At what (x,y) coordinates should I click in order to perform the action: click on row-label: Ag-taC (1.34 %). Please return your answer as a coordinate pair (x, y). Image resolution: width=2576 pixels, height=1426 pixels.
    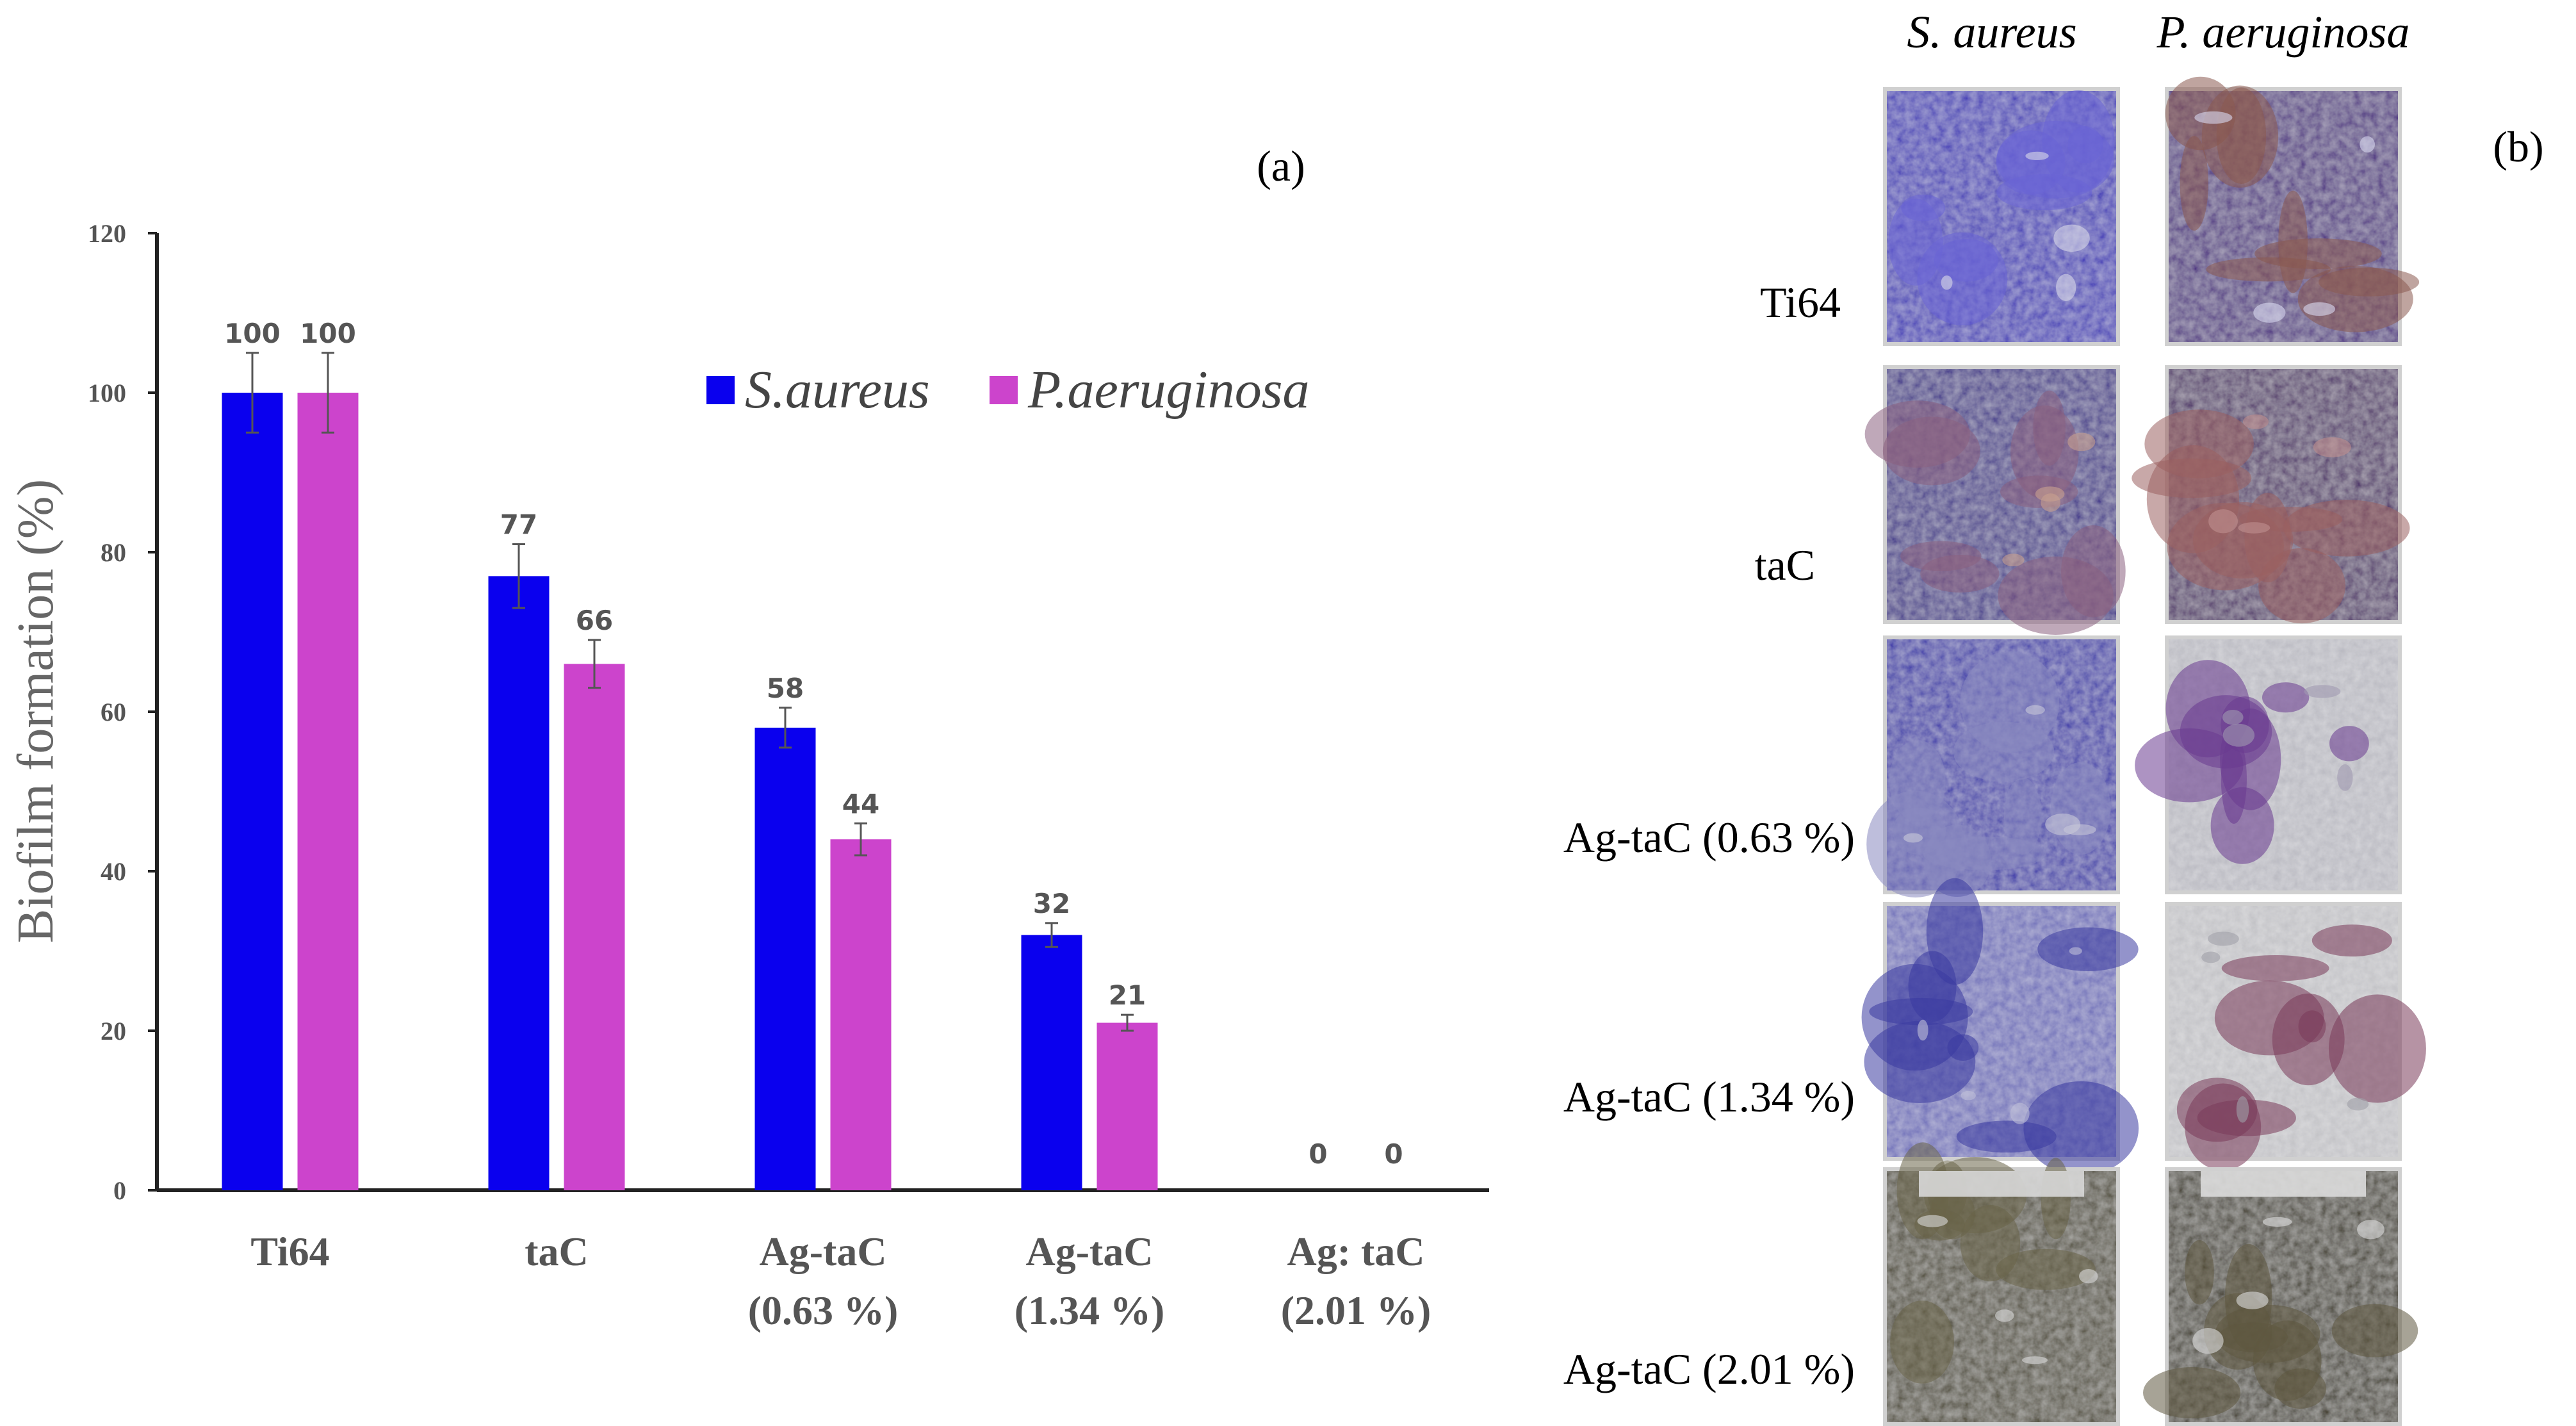
    Looking at the image, I should click on (1709, 1096).